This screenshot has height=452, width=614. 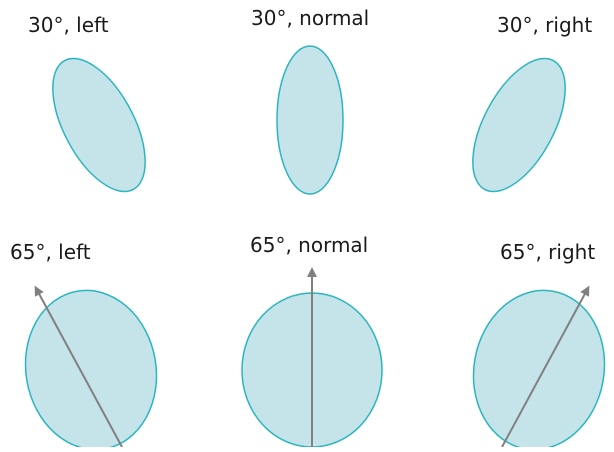 What do you see at coordinates (99, 125) in the screenshot?
I see `ellipse-30-left` at bounding box center [99, 125].